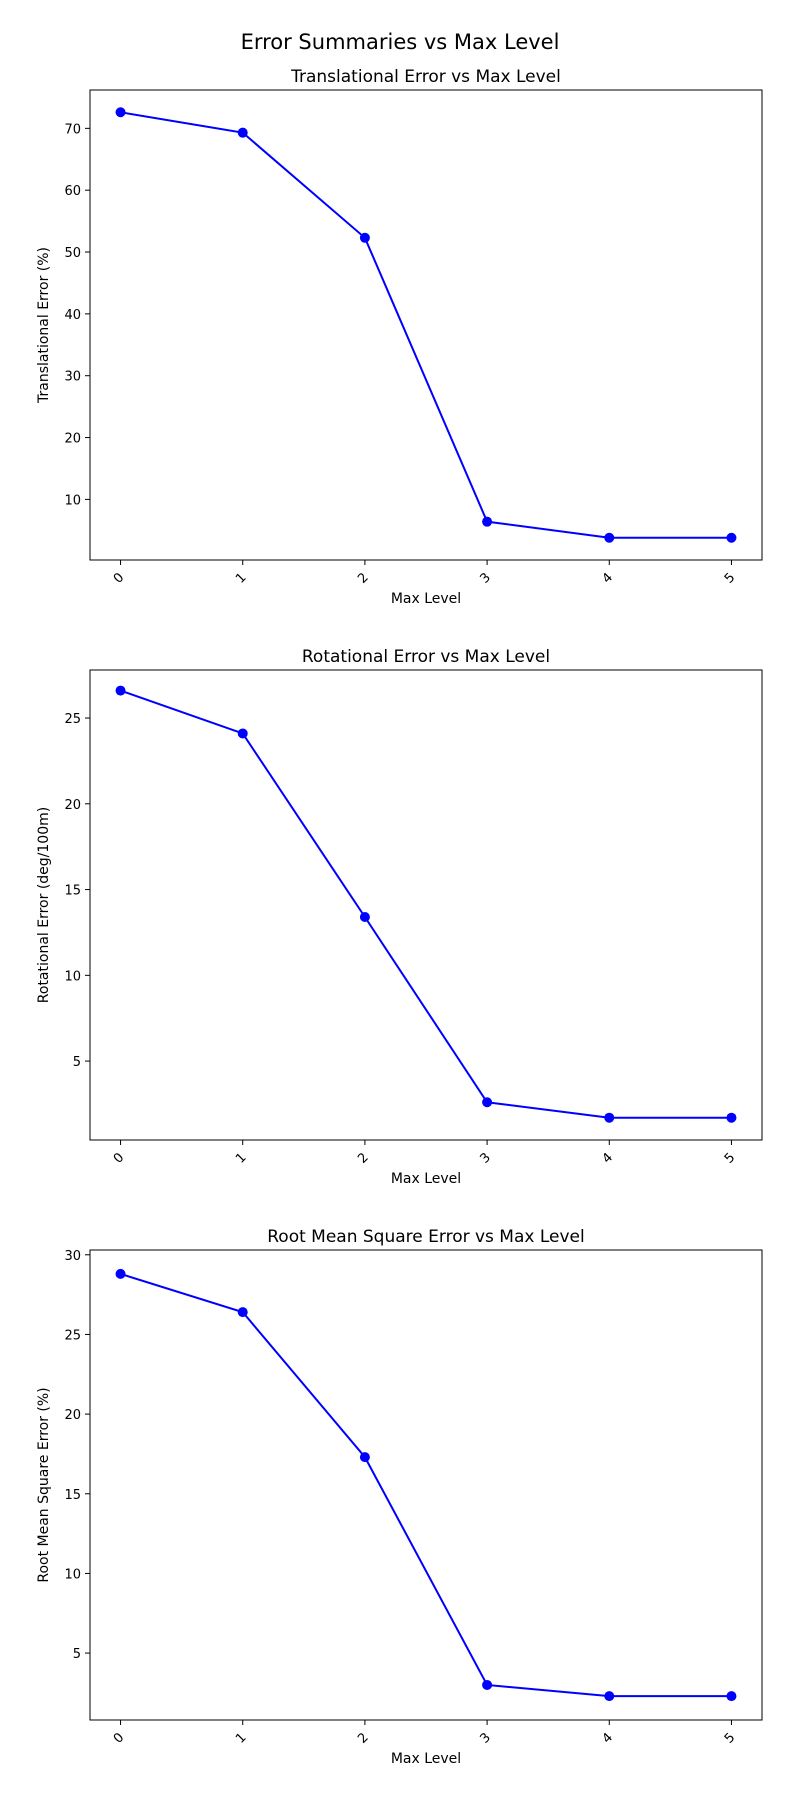 The image size is (800, 1800). I want to click on chart-title: Root Mean Square Error vs Max Level, so click(425, 1237).